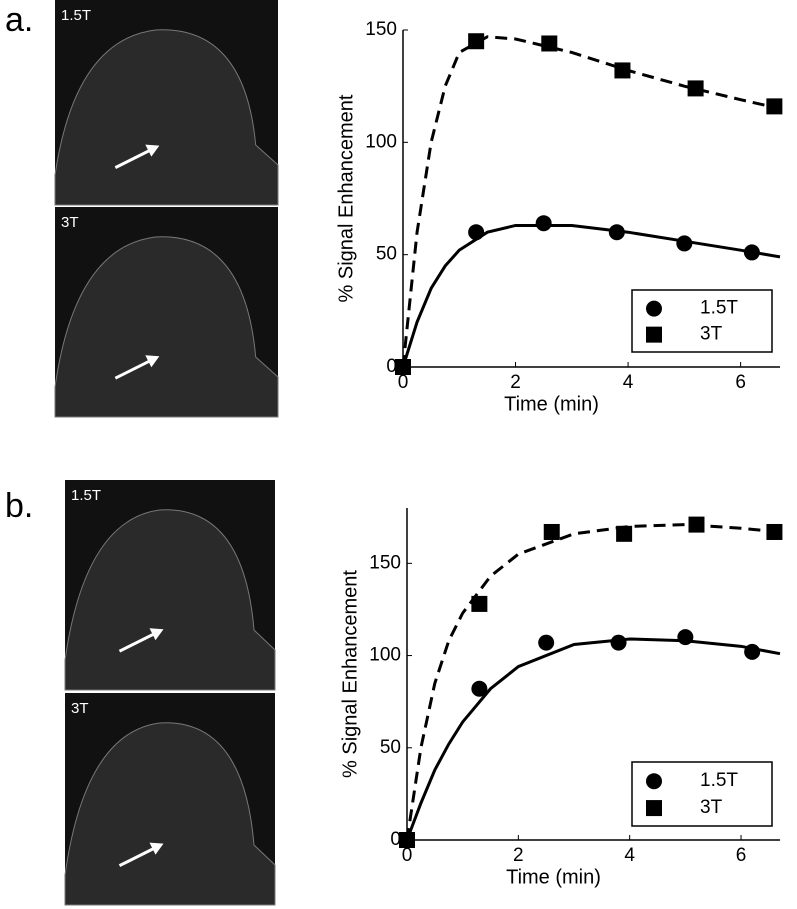  I want to click on panel-label: b., so click(19, 506).